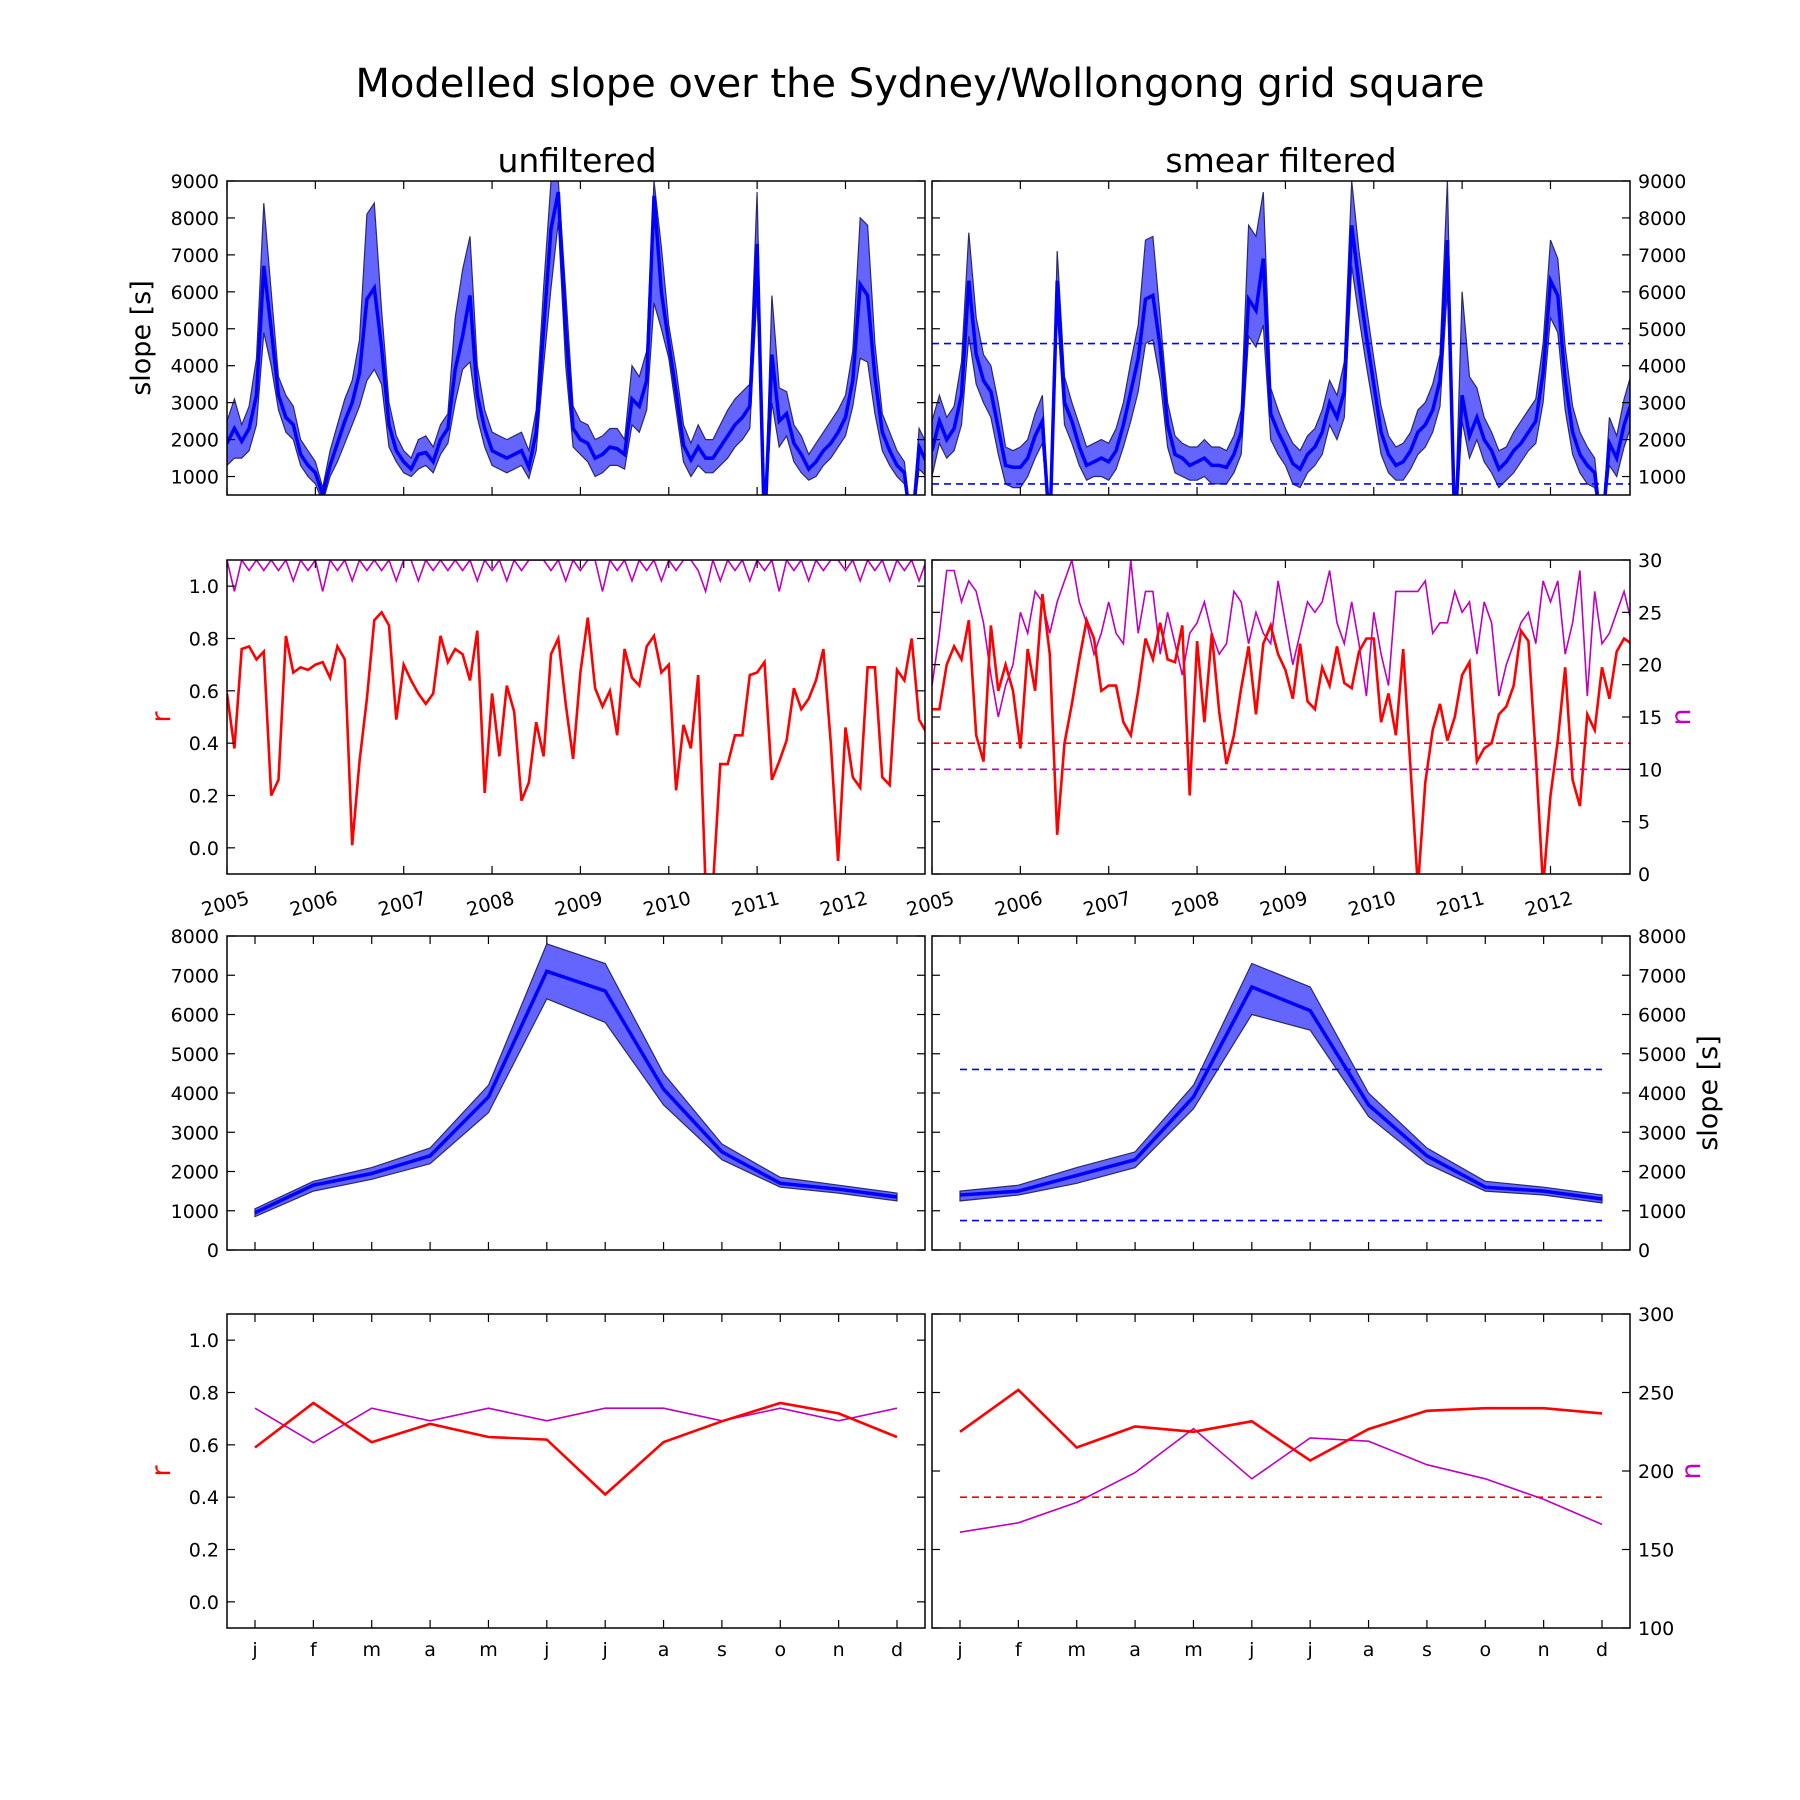 Image resolution: width=1800 pixels, height=1800 pixels. Describe the element at coordinates (204, 744) in the screenshot. I see `ts-r-n-unfiltered-ytick-label: 0.4` at that location.